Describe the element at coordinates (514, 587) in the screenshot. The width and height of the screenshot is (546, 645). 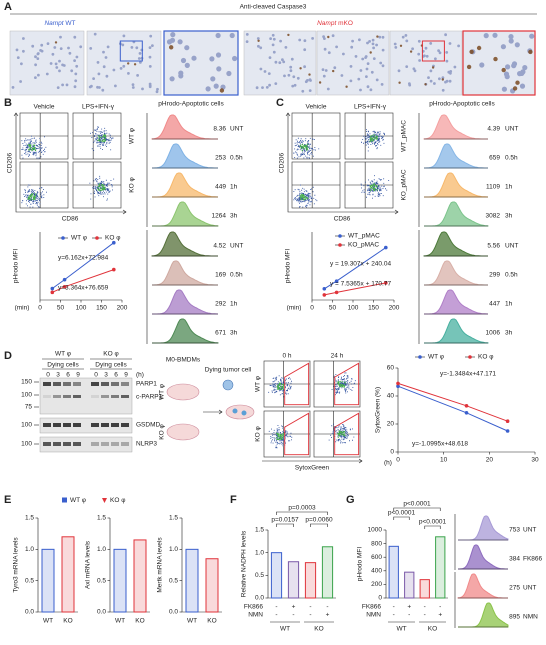
I see `histogram-value: 275` at that location.